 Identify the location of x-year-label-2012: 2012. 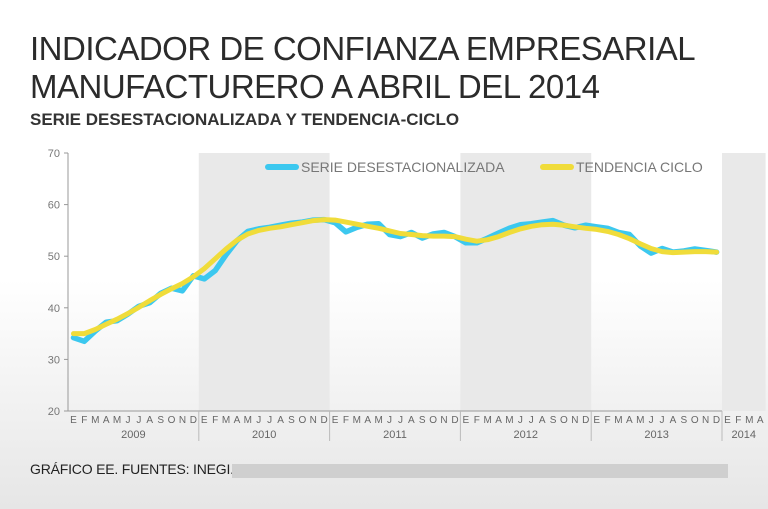
(526, 435).